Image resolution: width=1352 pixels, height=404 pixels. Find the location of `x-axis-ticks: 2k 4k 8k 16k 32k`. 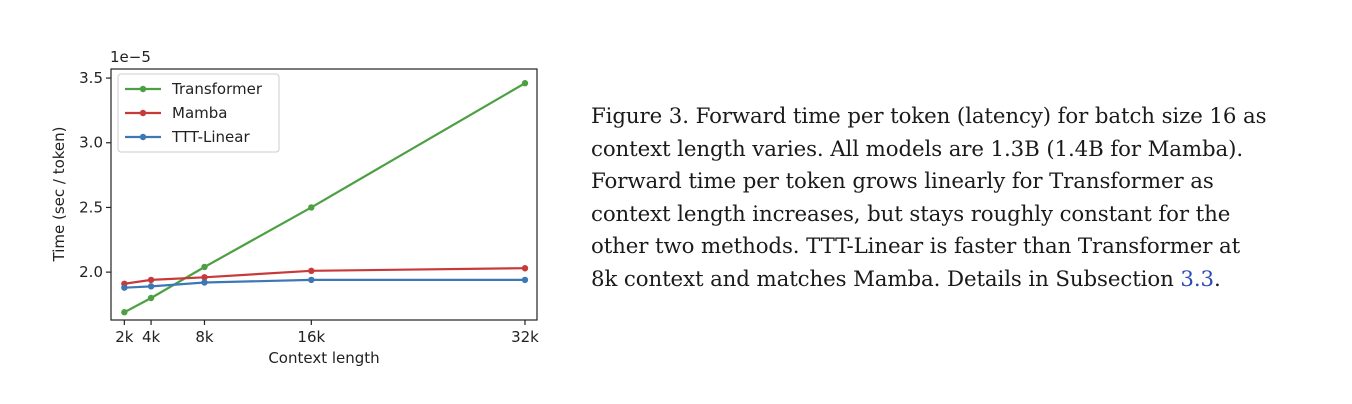

x-axis-ticks: 2k 4k 8k 16k 32k is located at coordinates (327, 333).